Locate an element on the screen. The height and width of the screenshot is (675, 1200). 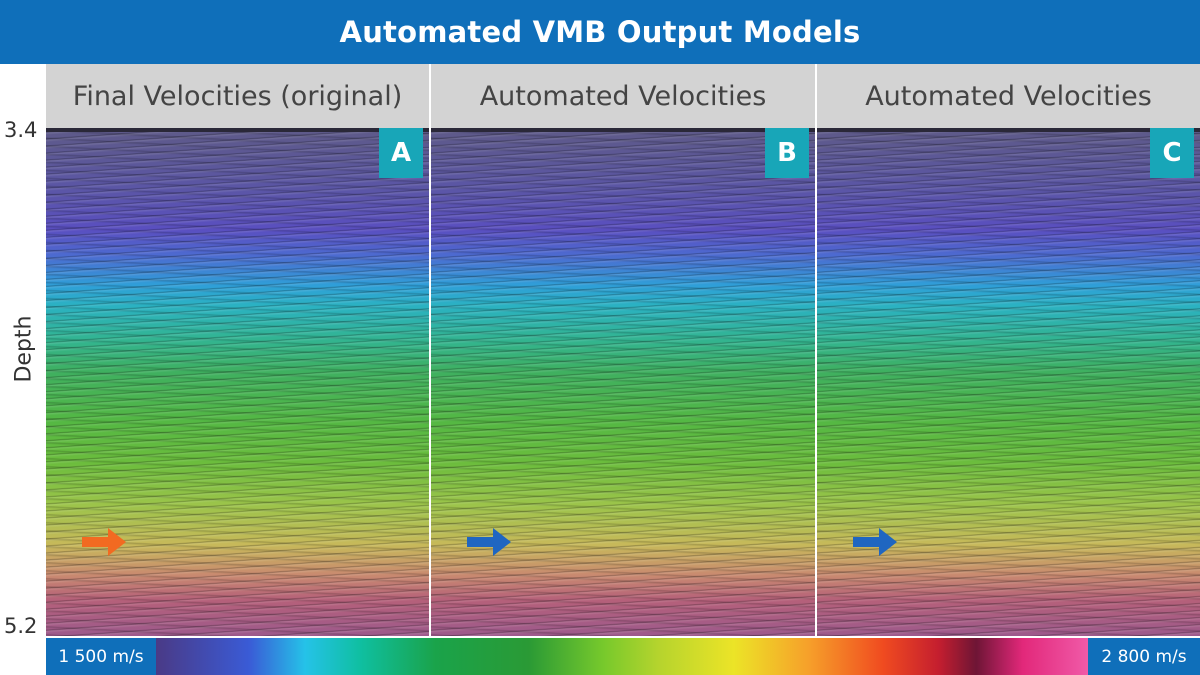
velocity-color-scale: 1 500 m/s 2 800 m/s is located at coordinates (600, 655).